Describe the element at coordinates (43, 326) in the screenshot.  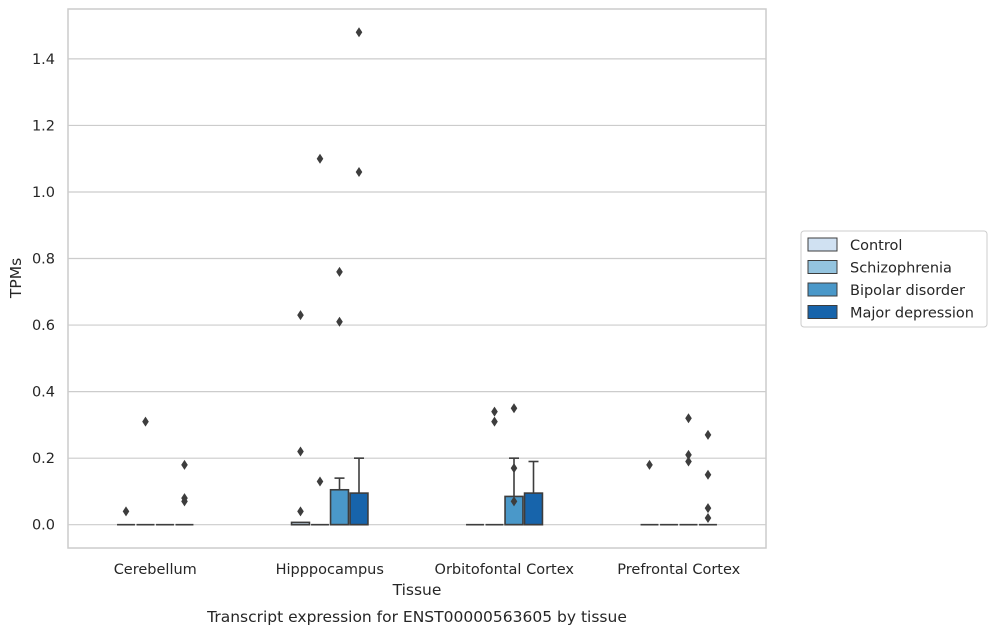
I see `y-tick-label: 0.6` at that location.